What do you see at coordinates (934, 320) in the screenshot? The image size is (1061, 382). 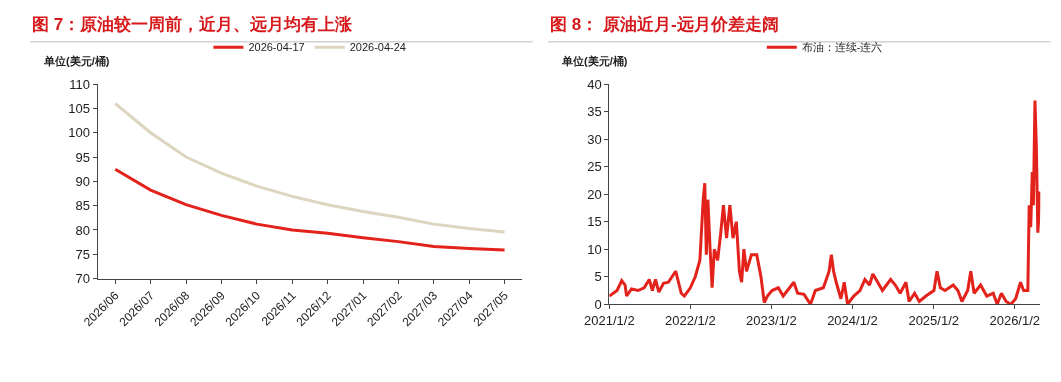 I see `x-tick-label: 2025/1/2` at bounding box center [934, 320].